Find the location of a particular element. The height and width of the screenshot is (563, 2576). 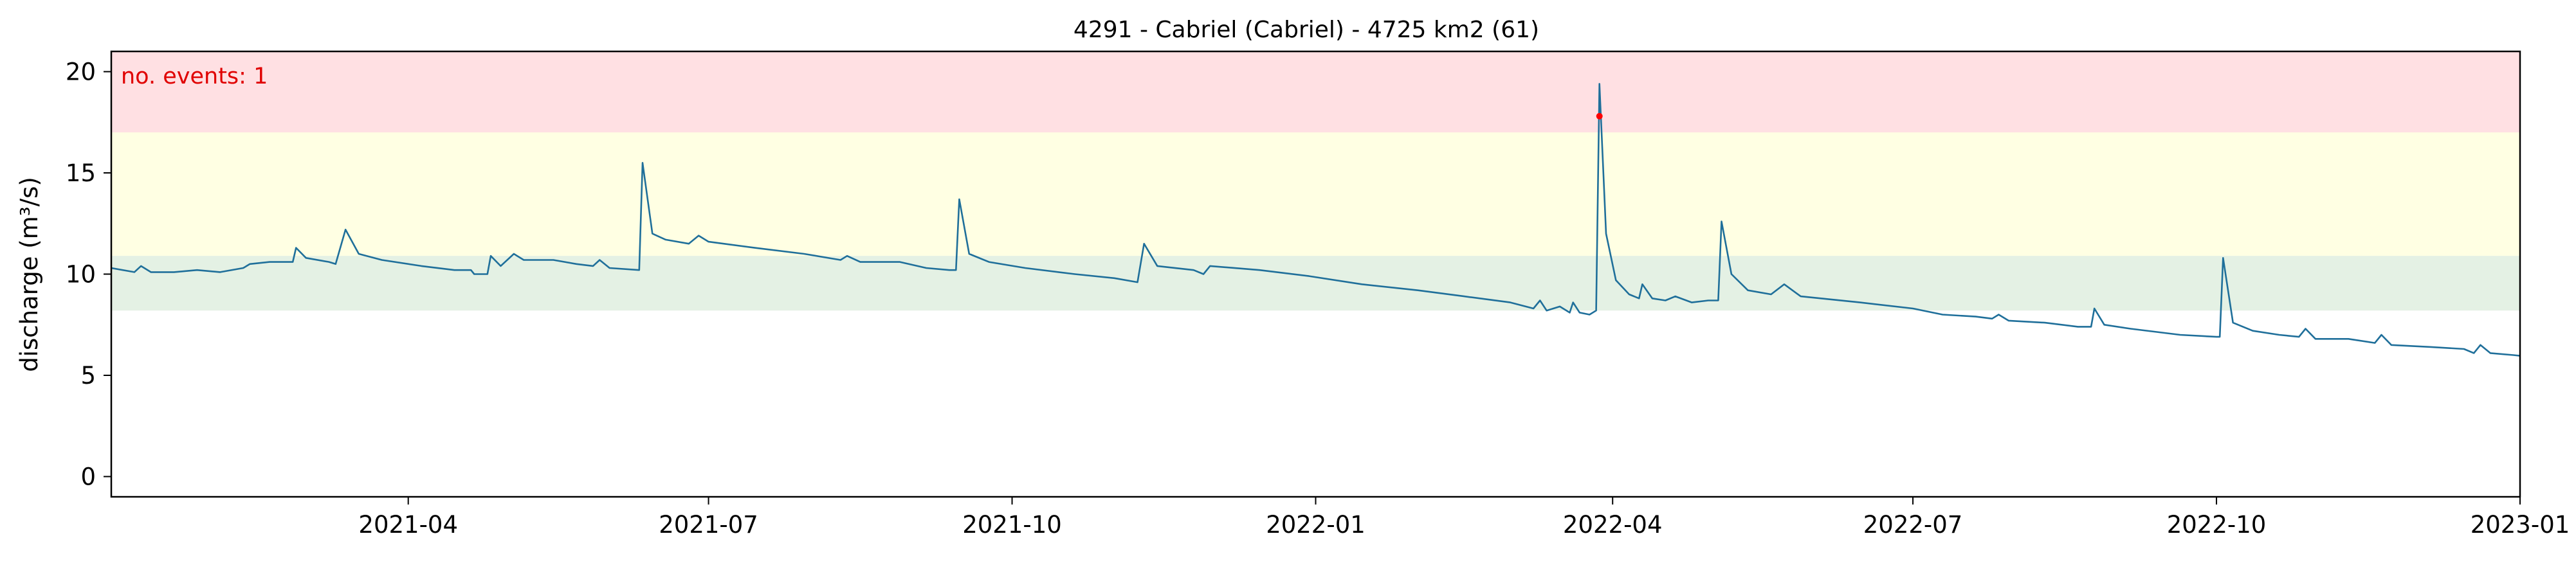

x-tick-label-3: 2021-10 is located at coordinates (1012, 525).